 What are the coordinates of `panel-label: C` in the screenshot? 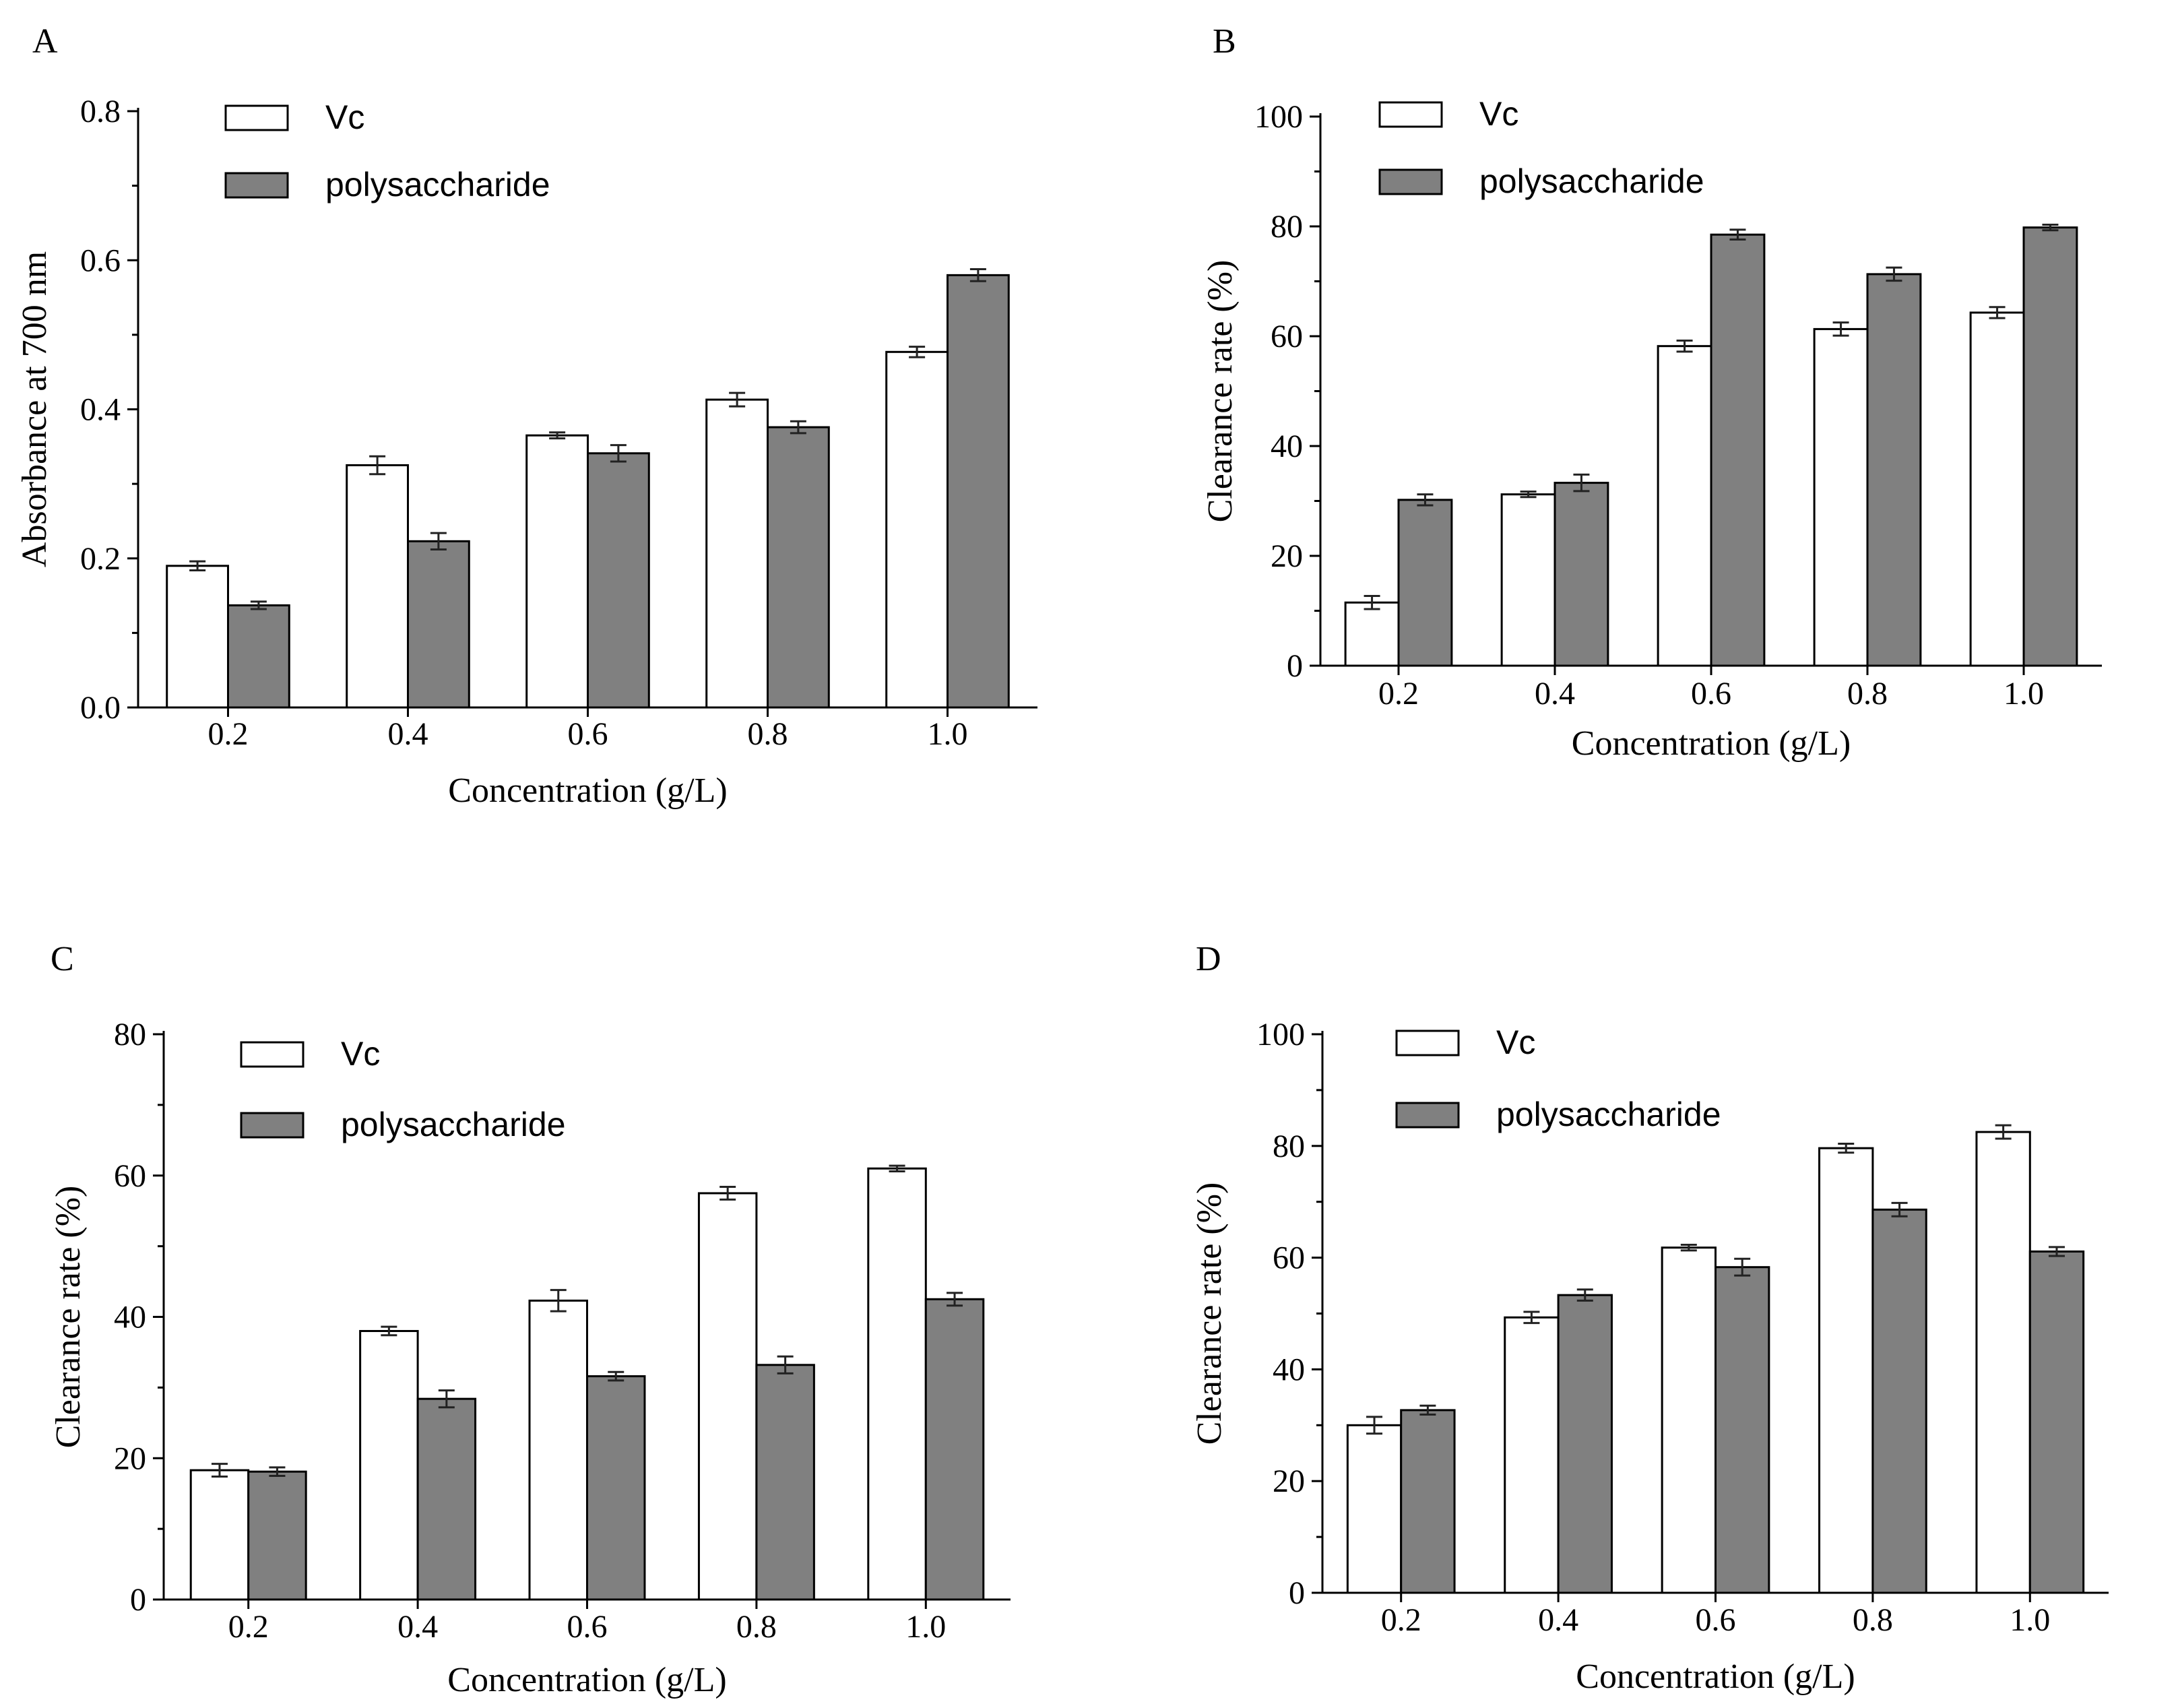 It's located at (63, 959).